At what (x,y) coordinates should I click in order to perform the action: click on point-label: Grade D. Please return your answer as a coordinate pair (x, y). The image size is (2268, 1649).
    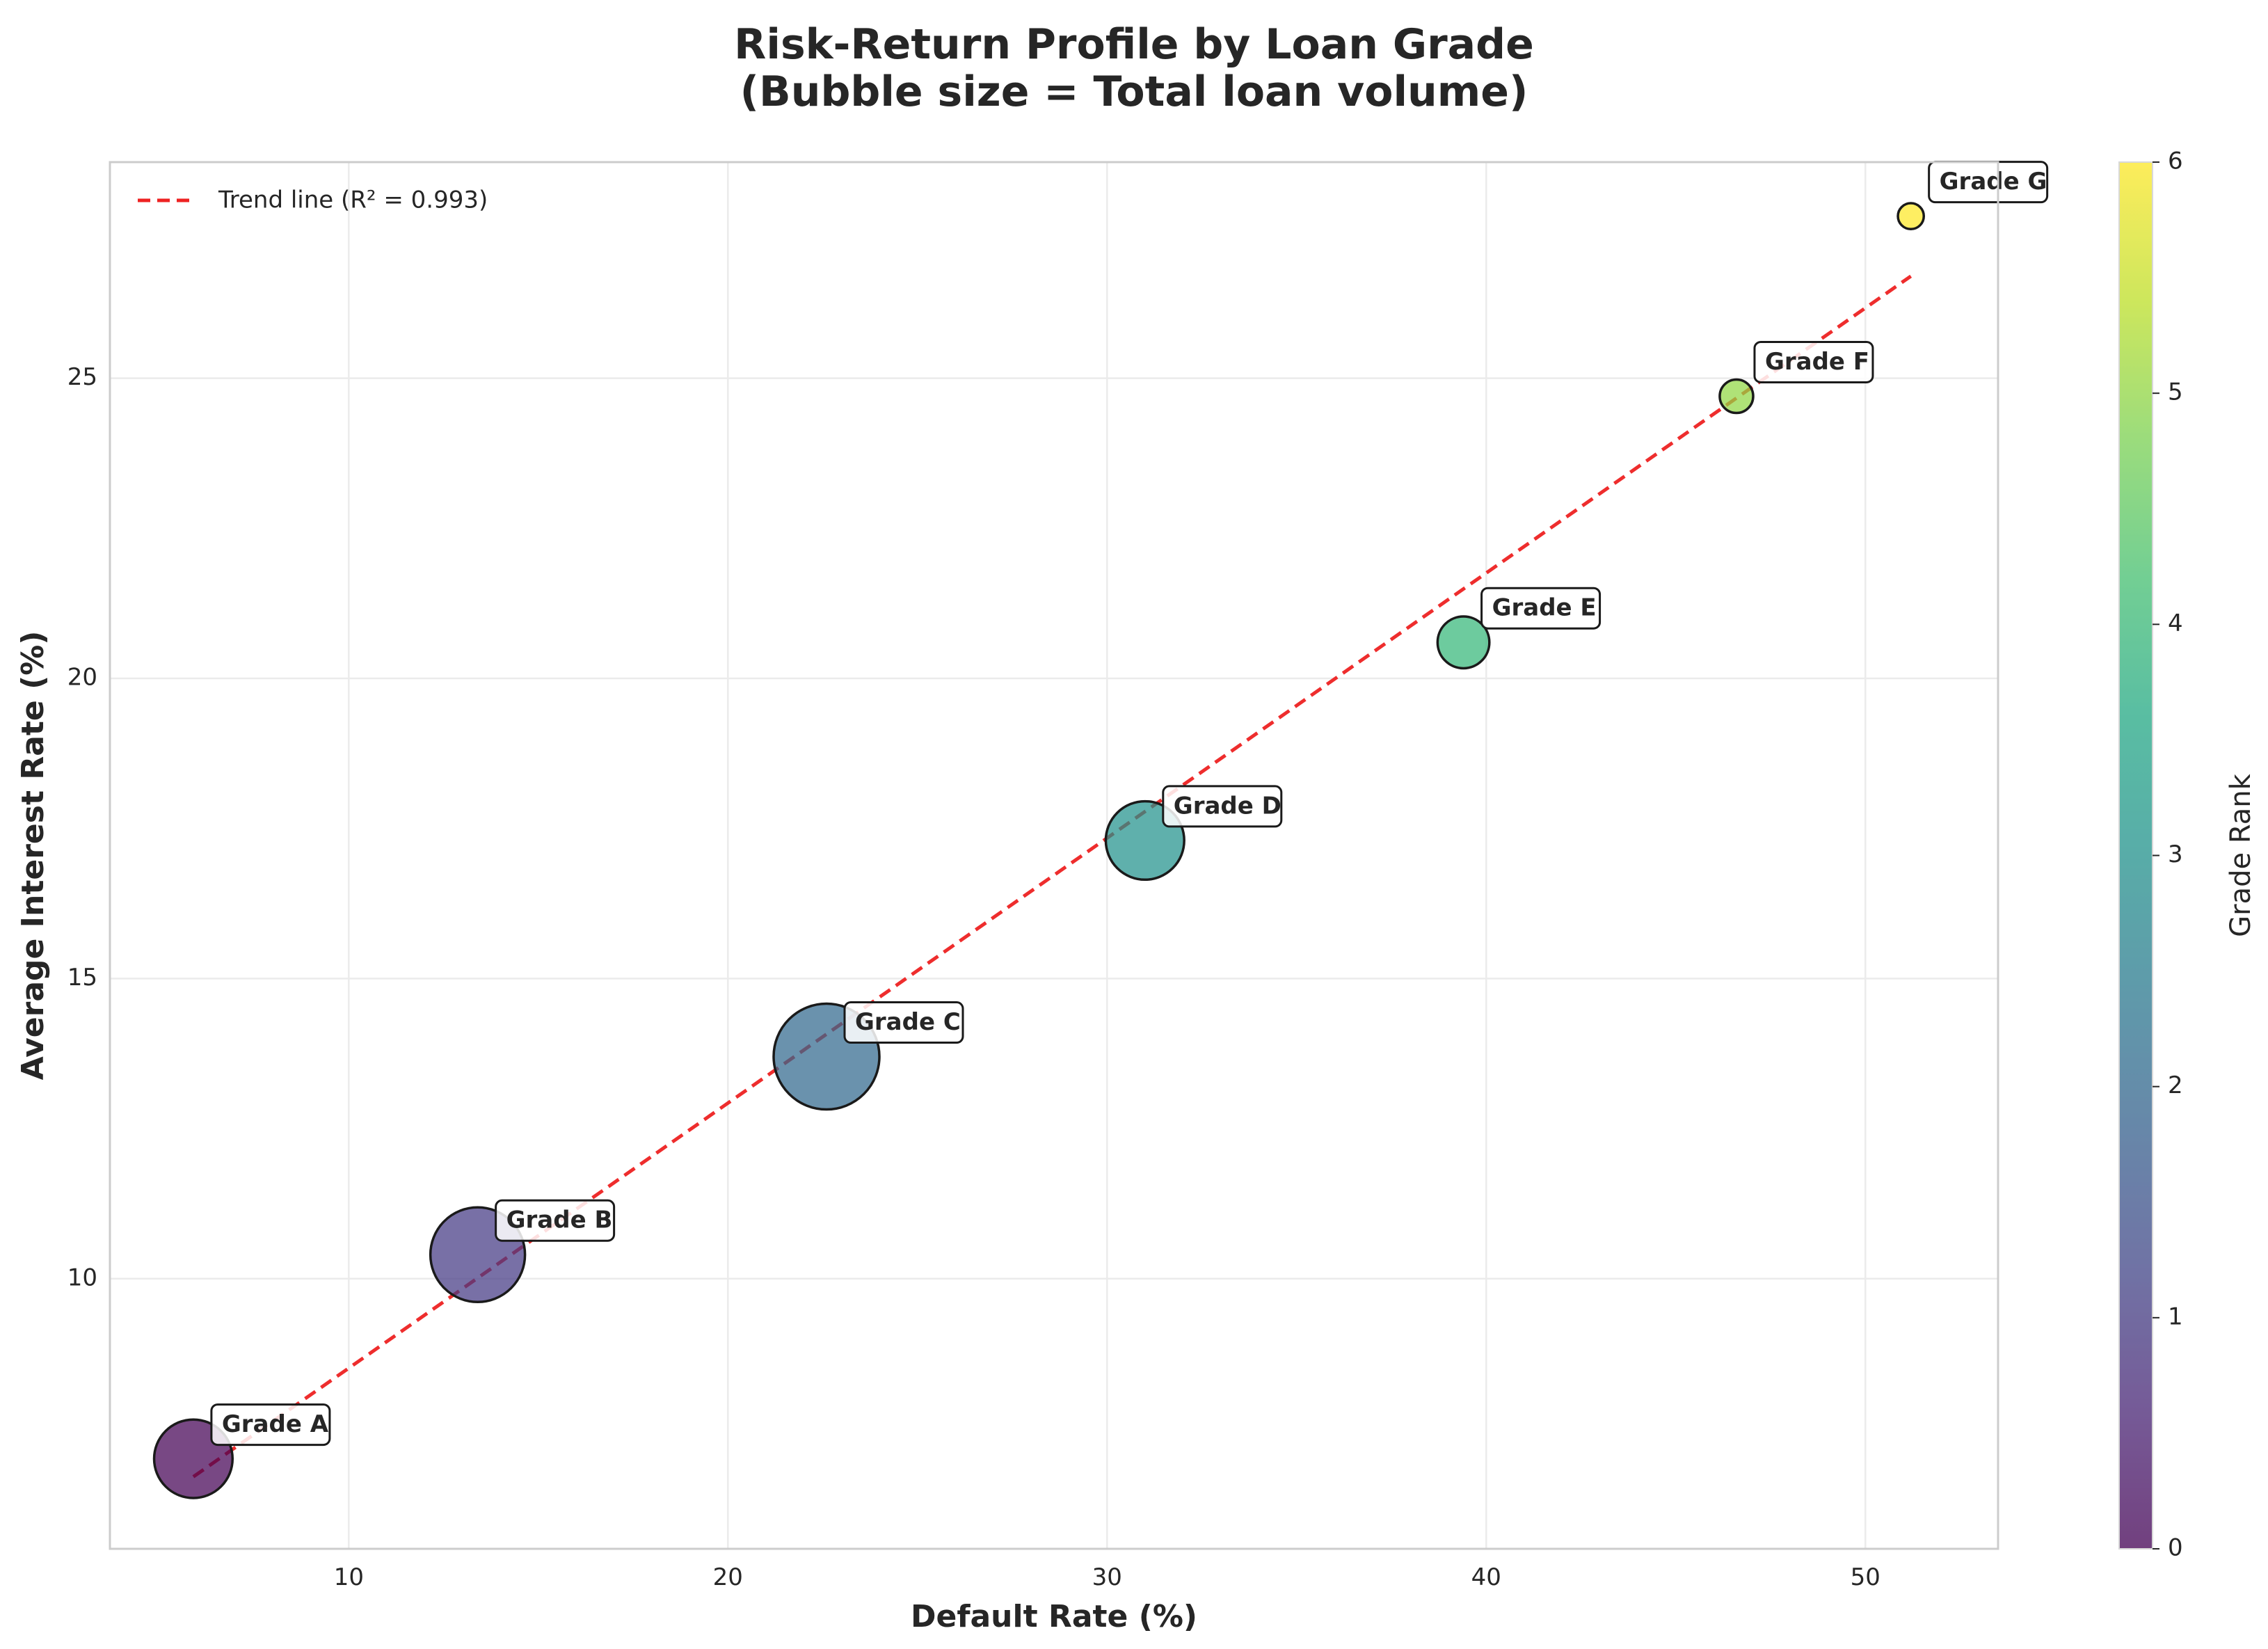
    Looking at the image, I should click on (1227, 806).